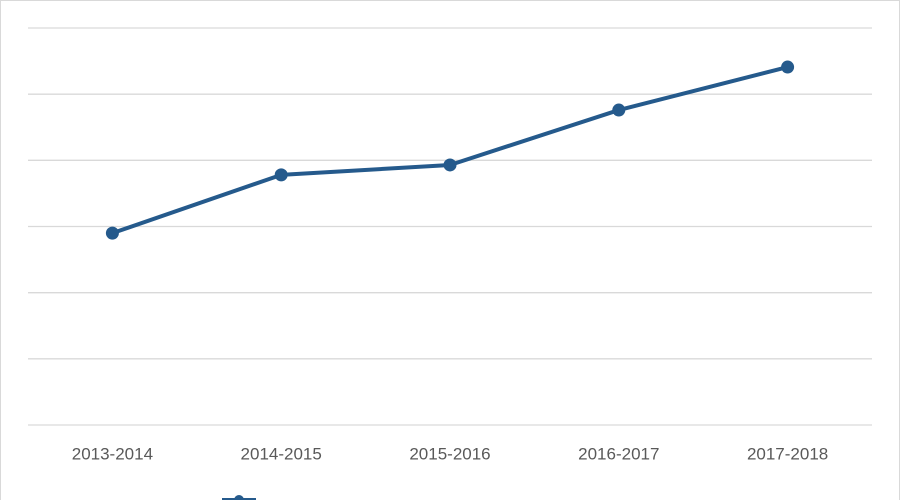 The image size is (900, 500). What do you see at coordinates (281, 453) in the screenshot?
I see `x-tick-label: 2014-2015` at bounding box center [281, 453].